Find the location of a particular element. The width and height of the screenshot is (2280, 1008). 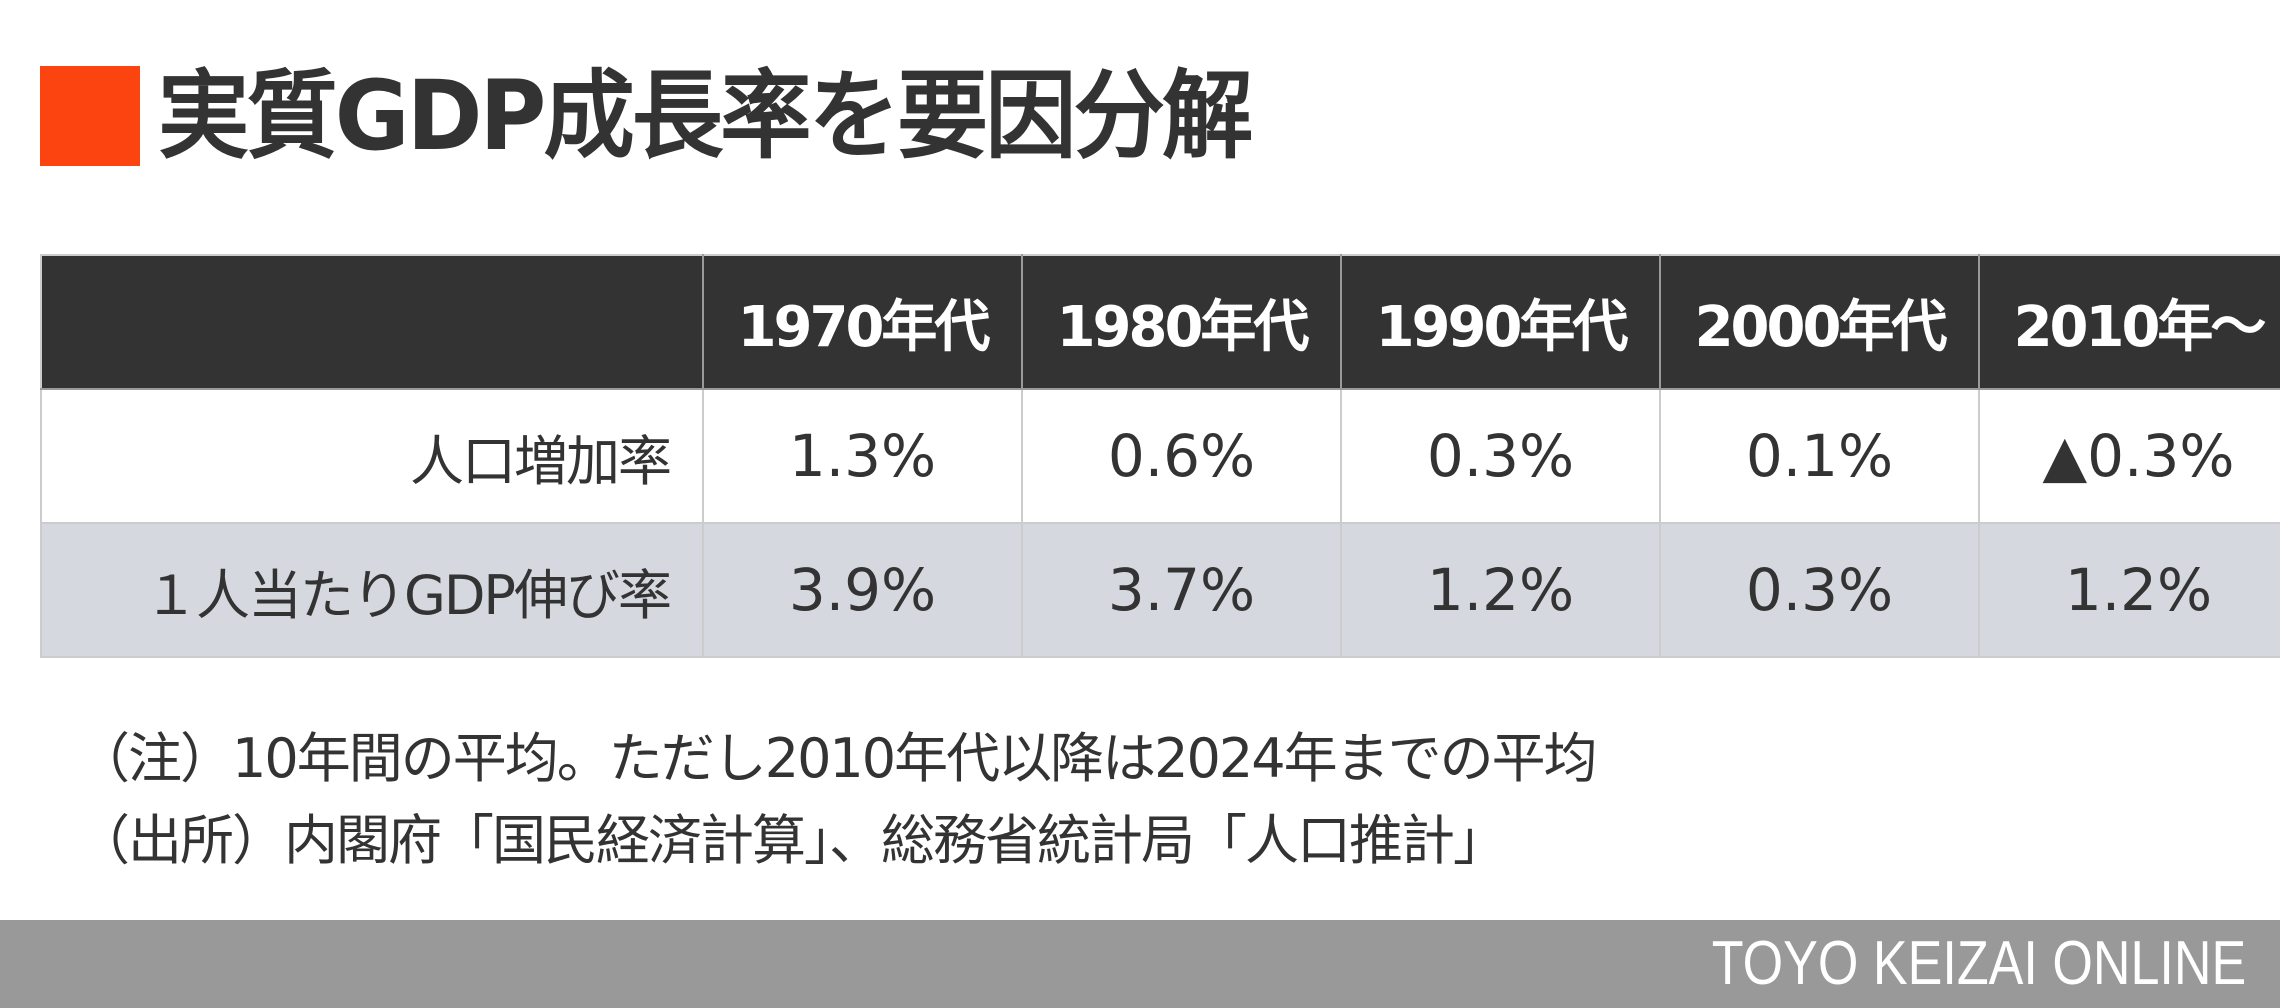

table-row-per-capita-gdp-growth: １人当たりGDP伸び率 3.9% 3.7% 1.2% 0.3% 1.2% is located at coordinates (1160, 590).